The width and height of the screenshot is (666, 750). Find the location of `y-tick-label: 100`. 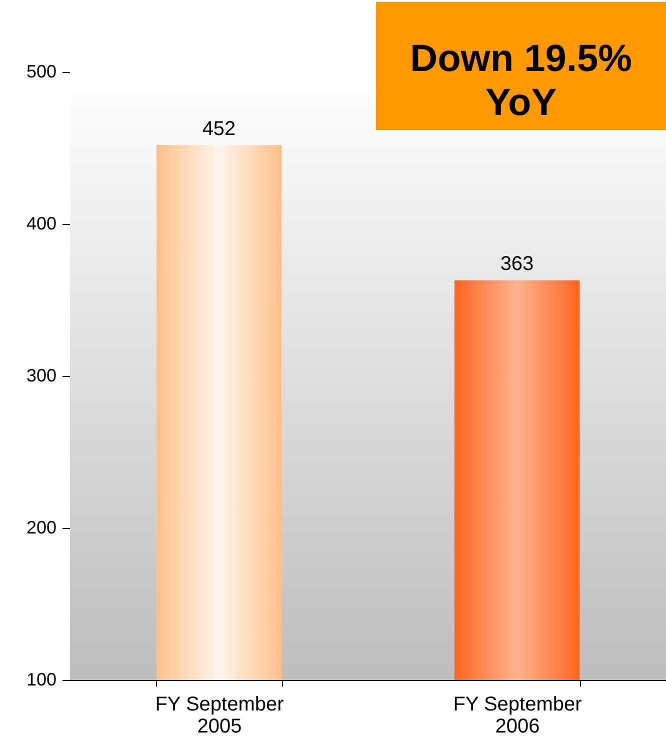

y-tick-label: 100 is located at coordinates (41, 680).